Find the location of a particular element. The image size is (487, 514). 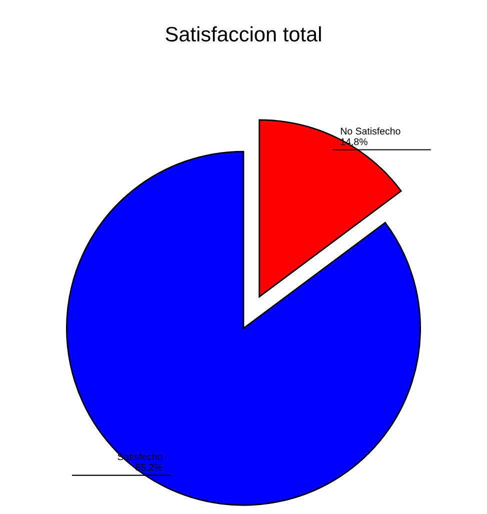

chart-title: Satisfaccion total is located at coordinates (243, 34).